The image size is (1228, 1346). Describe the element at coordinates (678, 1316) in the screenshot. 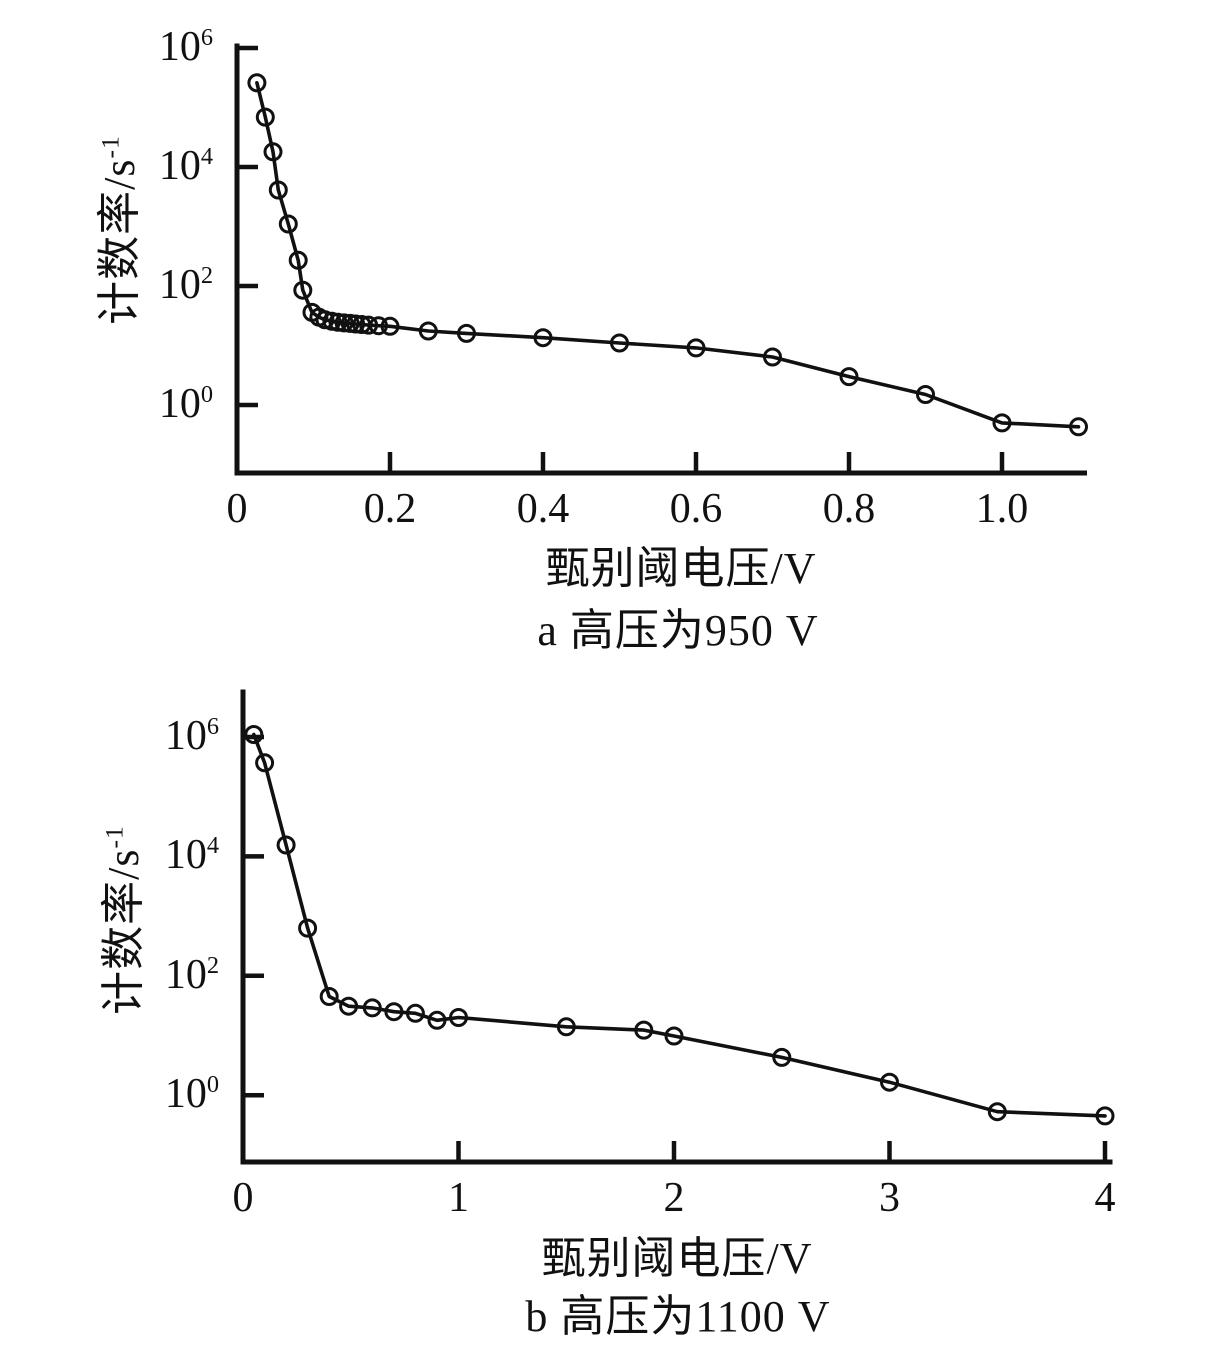

I see `chart-subtitle: b 高压为1100 V` at that location.